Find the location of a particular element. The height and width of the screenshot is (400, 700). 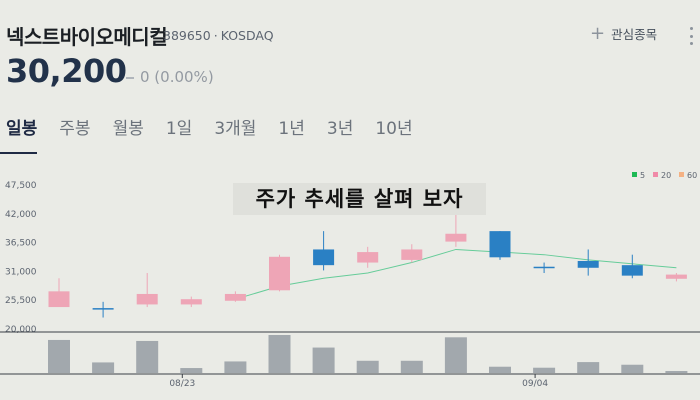

watchlist-button: + 관심종목 is located at coordinates (623, 33).